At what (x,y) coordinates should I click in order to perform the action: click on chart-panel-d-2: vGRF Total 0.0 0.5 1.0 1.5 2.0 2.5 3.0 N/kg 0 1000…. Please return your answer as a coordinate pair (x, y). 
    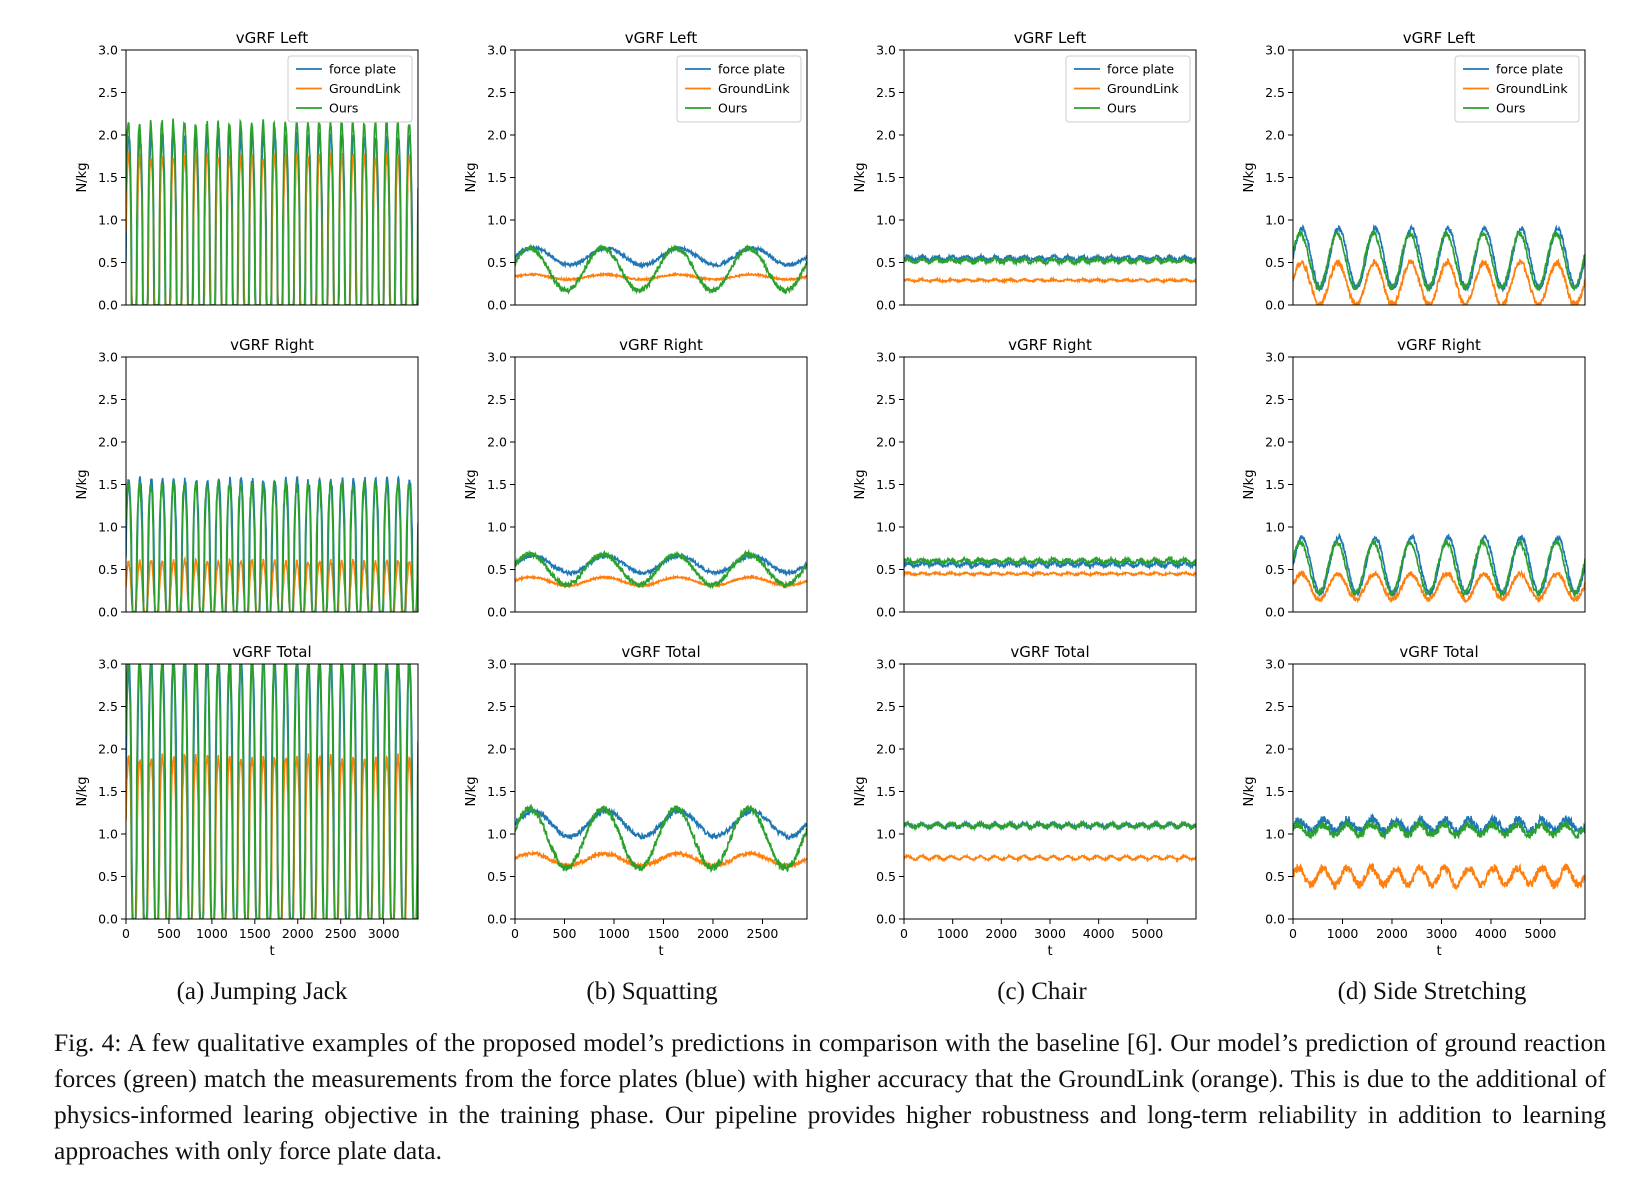
    Looking at the image, I should click on (1414, 801).